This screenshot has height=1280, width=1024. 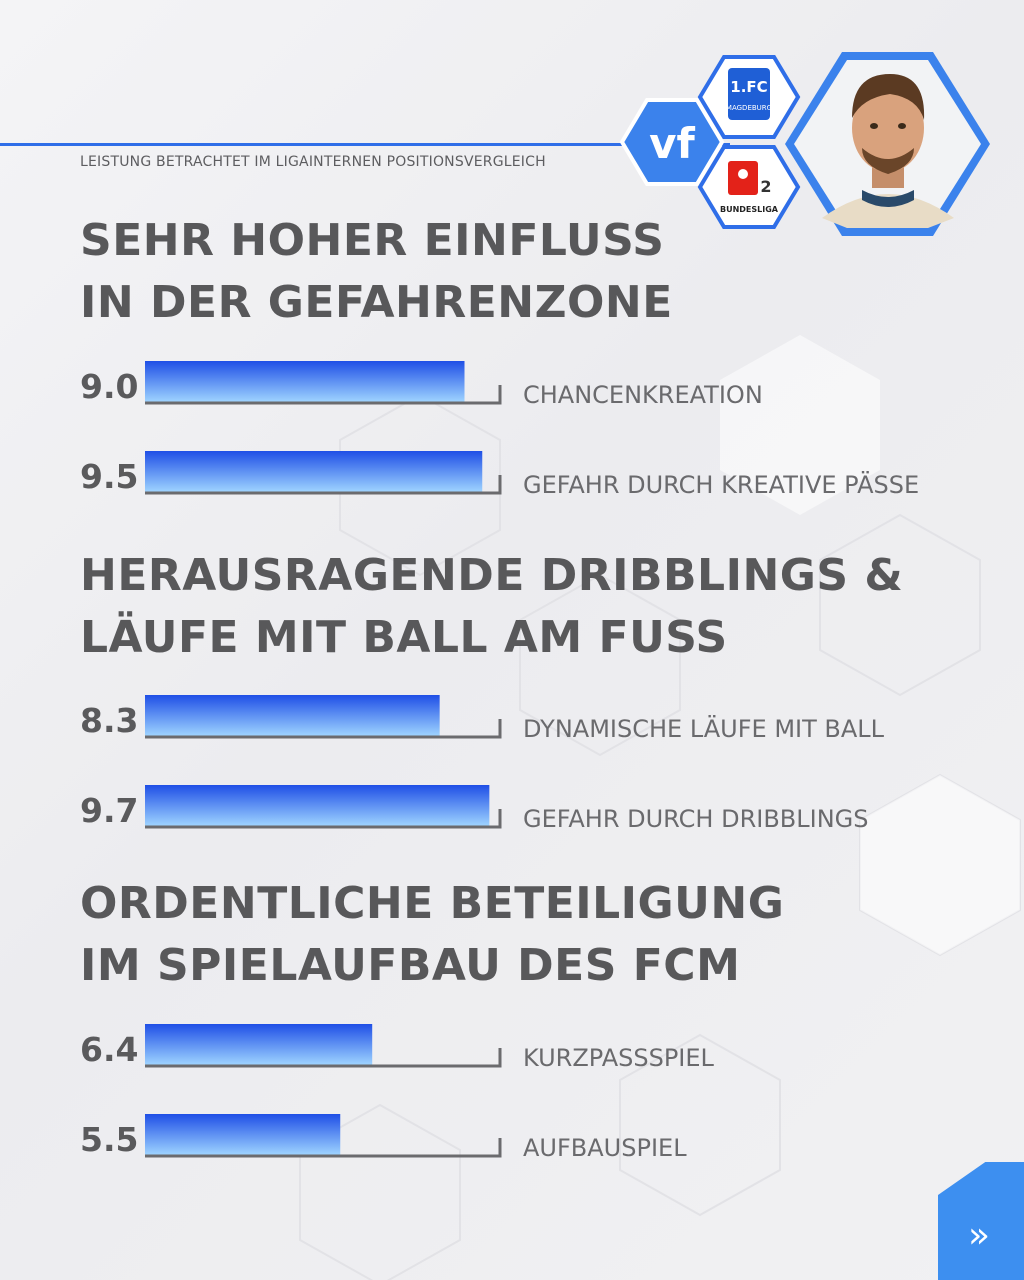 I want to click on fast-forward-icon: », so click(x=979, y=1235).